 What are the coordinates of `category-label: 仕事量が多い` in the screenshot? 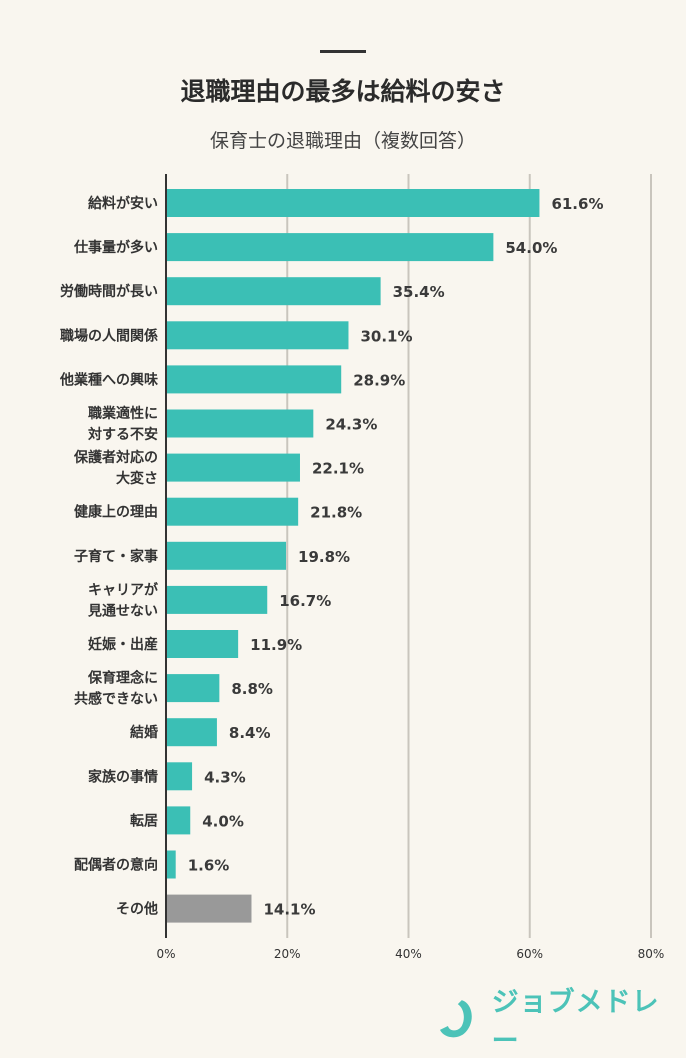 It's located at (115, 247).